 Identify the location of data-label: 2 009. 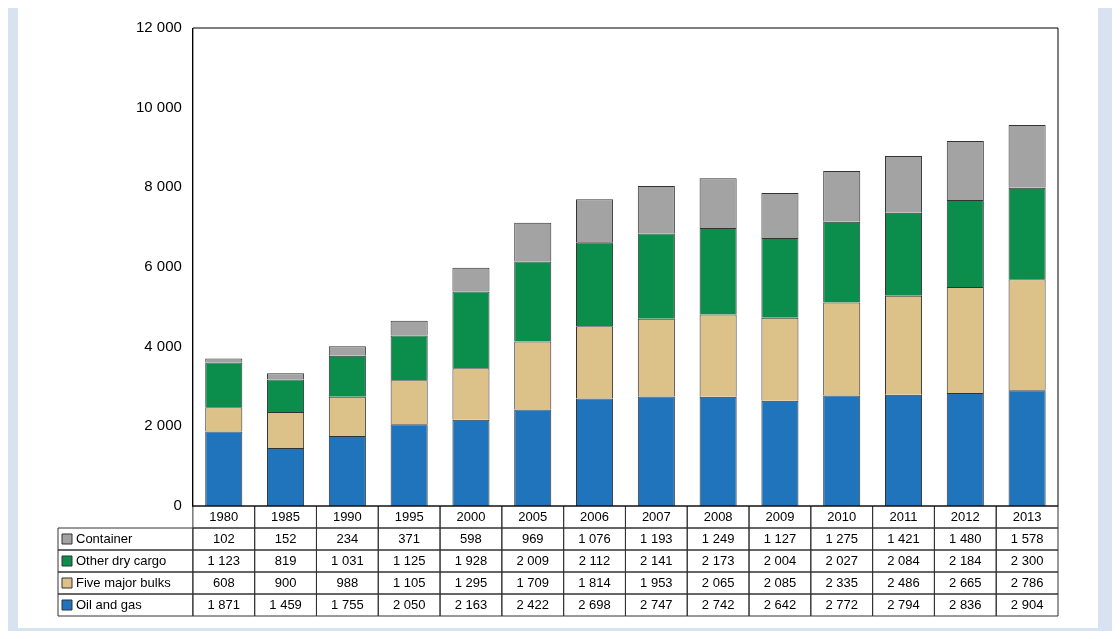
(533, 560).